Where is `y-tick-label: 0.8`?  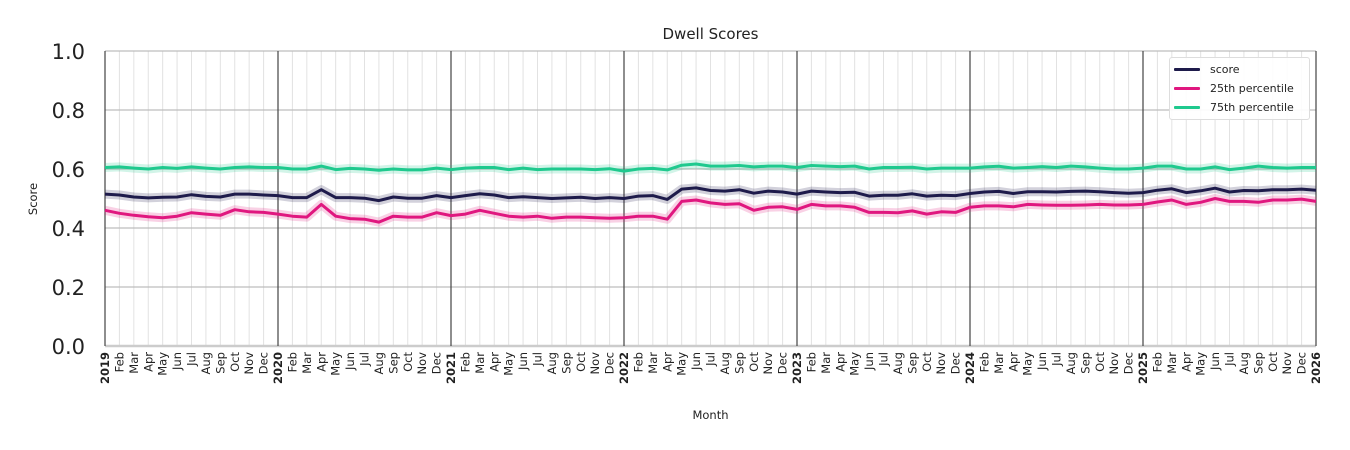 y-tick-label: 0.8 is located at coordinates (68, 111).